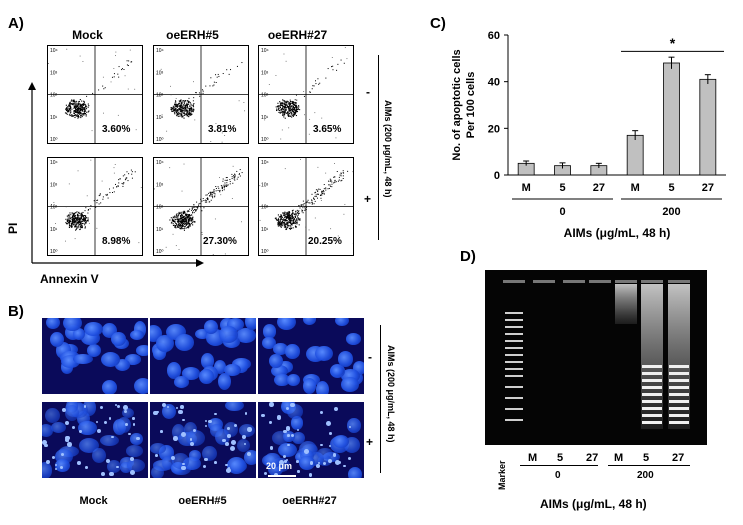  I want to click on flow-plot-mock-treated: 10⁰ 10¹ 10² 10³ 10⁴, so click(95, 206).